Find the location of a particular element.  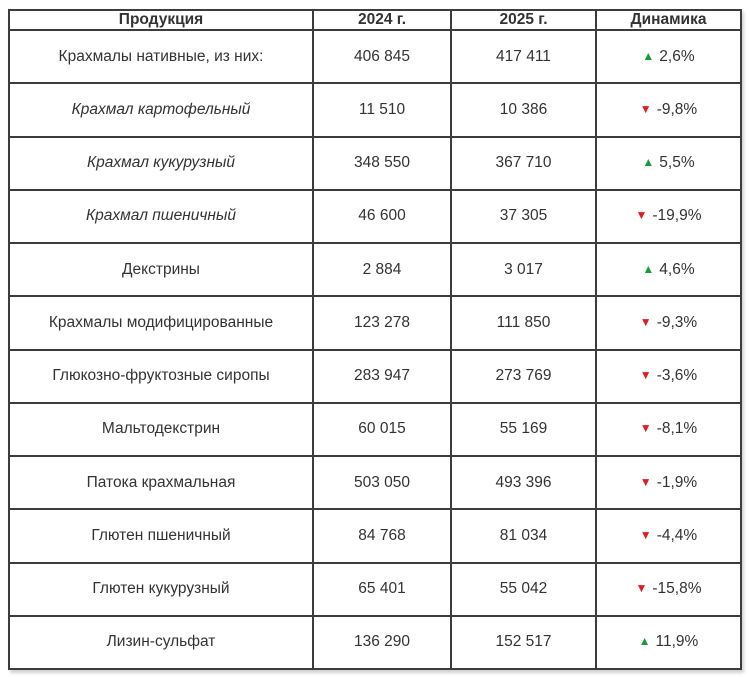

dynamics-cell: ▲ 4,6% is located at coordinates (668, 269).